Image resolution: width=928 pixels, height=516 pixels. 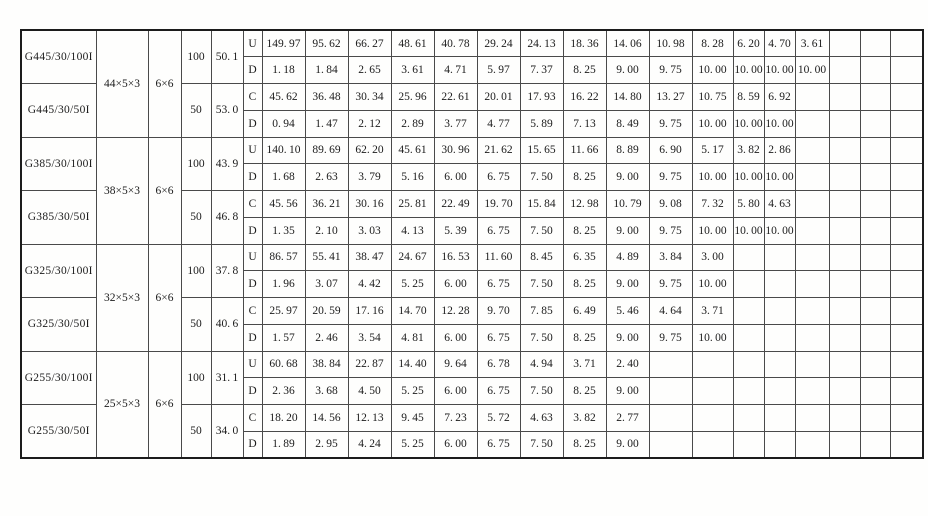 I want to click on value-cell: 3. 77, so click(x=455, y=123).